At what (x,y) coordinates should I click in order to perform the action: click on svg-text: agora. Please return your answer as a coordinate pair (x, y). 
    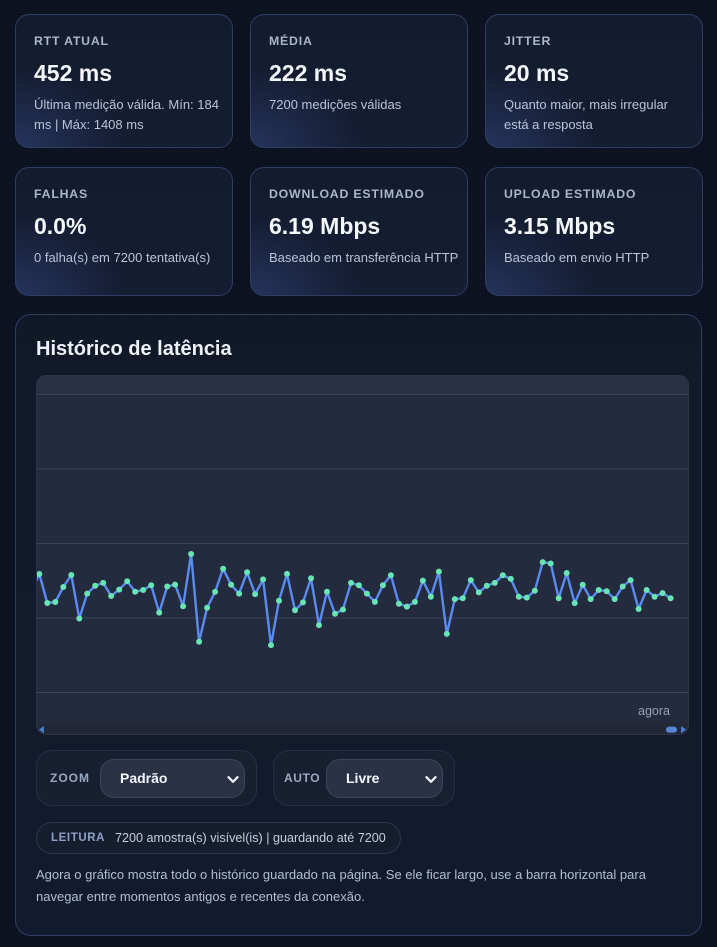
    Looking at the image, I should click on (654, 711).